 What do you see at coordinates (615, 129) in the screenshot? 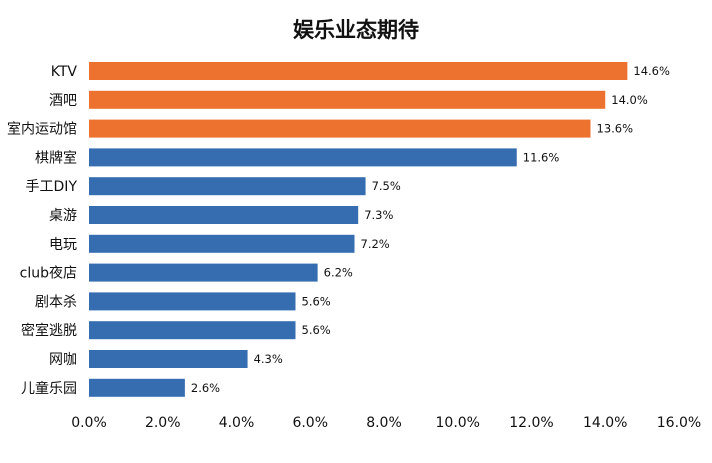
I see `data-label: 13.6%` at bounding box center [615, 129].